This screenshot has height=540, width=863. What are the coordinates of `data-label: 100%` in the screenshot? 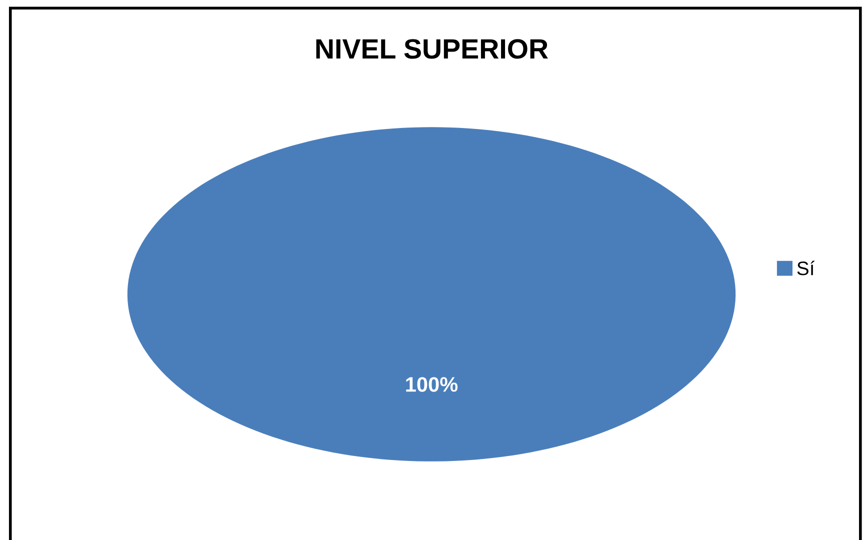 It's located at (432, 384).